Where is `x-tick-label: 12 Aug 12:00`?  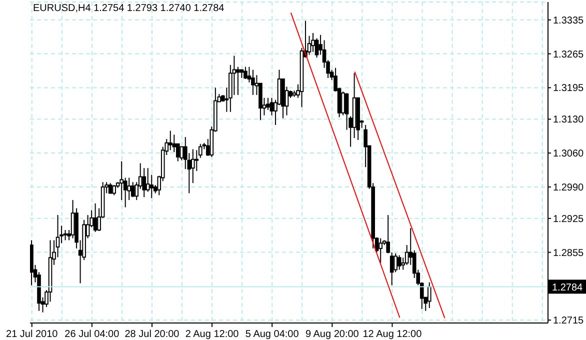
x-tick-label: 12 Aug 12:00 is located at coordinates (392, 334).